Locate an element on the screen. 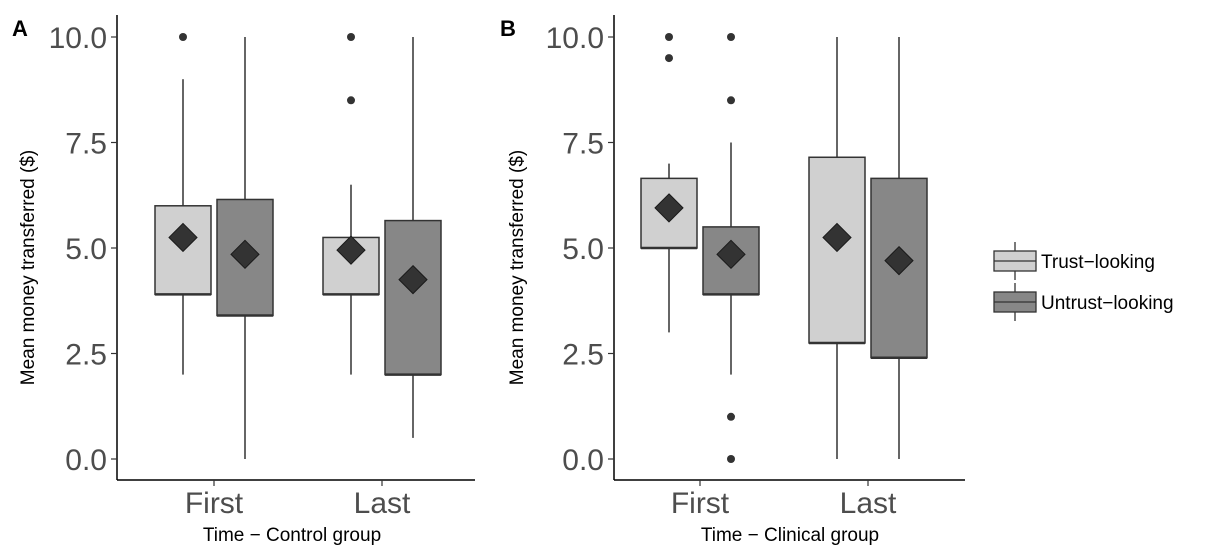 This screenshot has height=550, width=1210. box-body is located at coordinates (413, 297).